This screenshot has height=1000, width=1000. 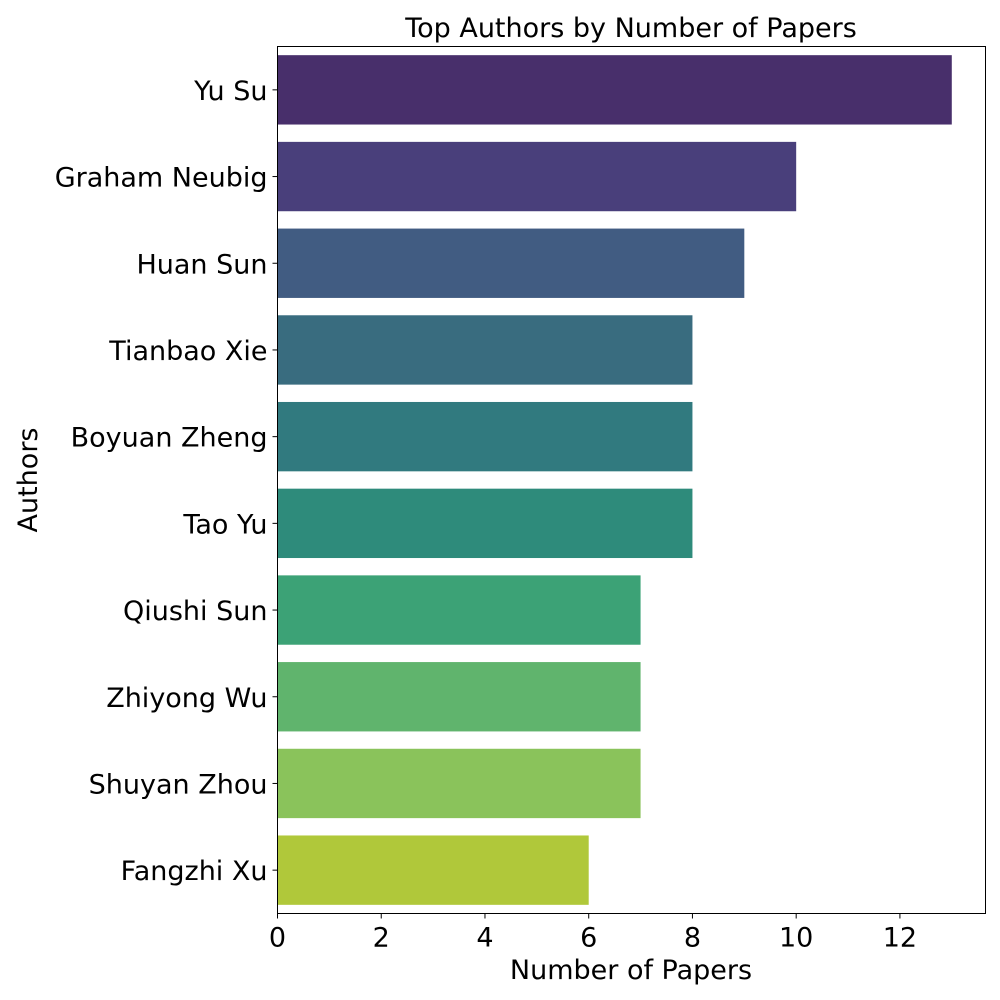 I want to click on bar-yu-su, so click(x=614, y=90).